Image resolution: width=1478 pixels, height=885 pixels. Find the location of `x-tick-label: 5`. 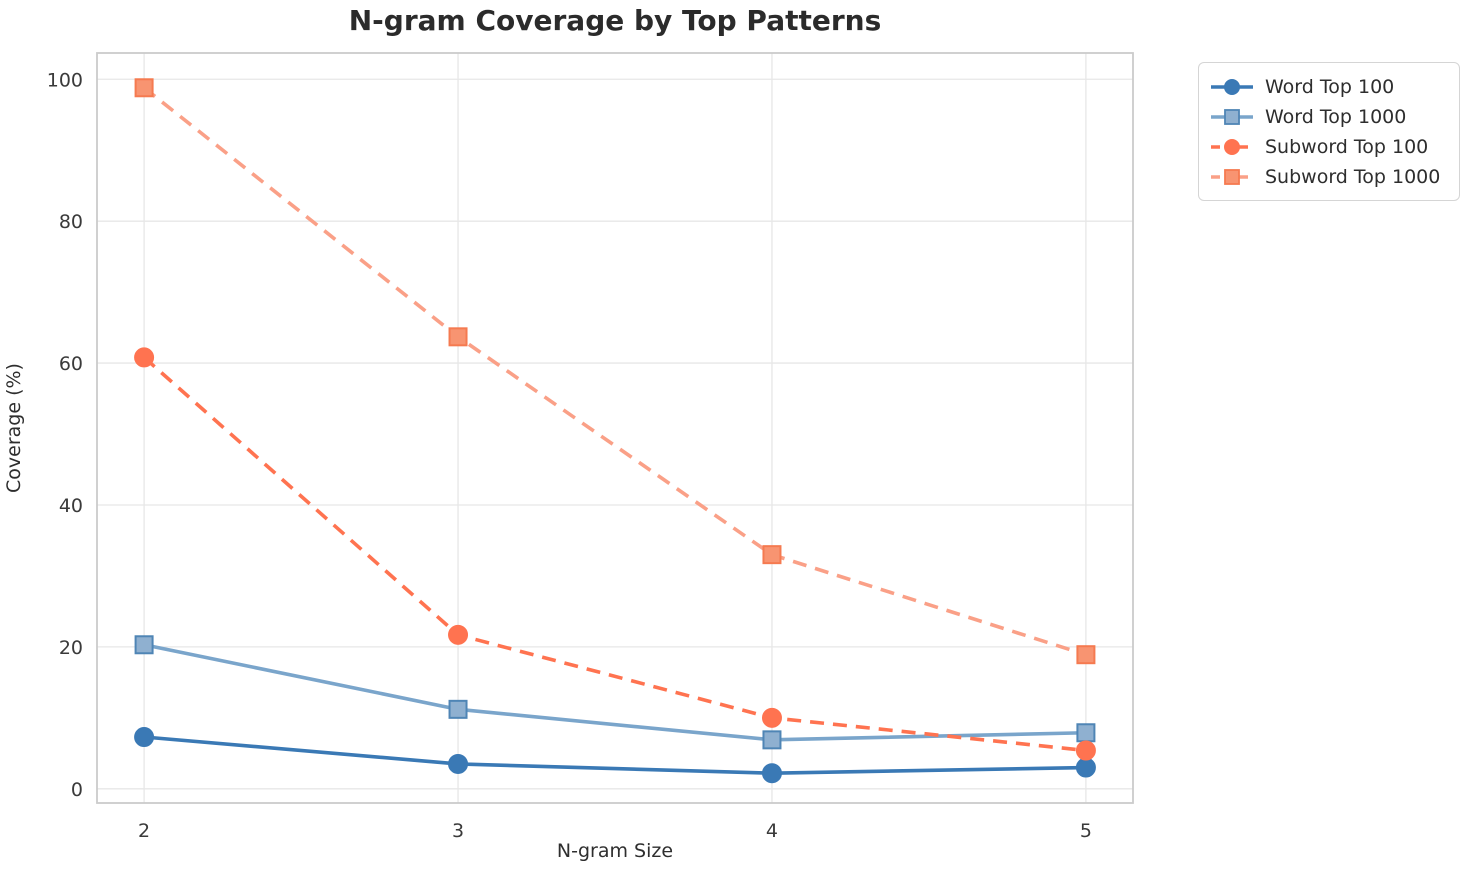

x-tick-label: 5 is located at coordinates (1086, 831).